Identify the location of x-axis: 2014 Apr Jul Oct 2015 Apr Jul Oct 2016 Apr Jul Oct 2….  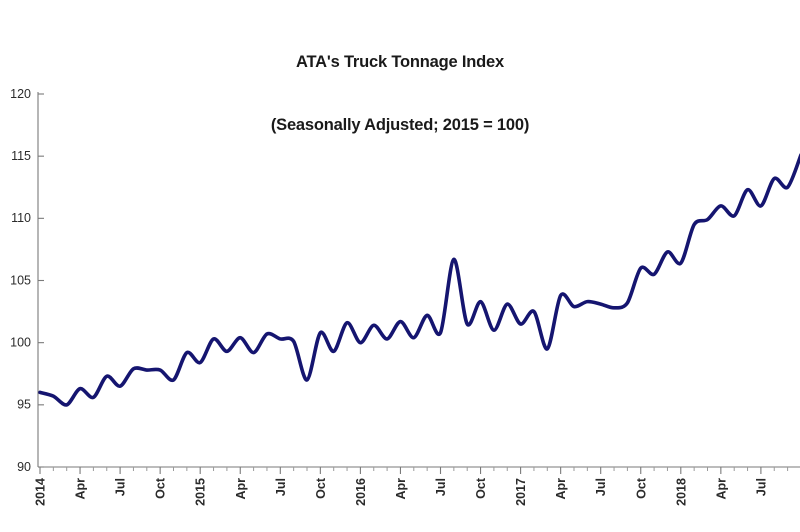
(417, 486).